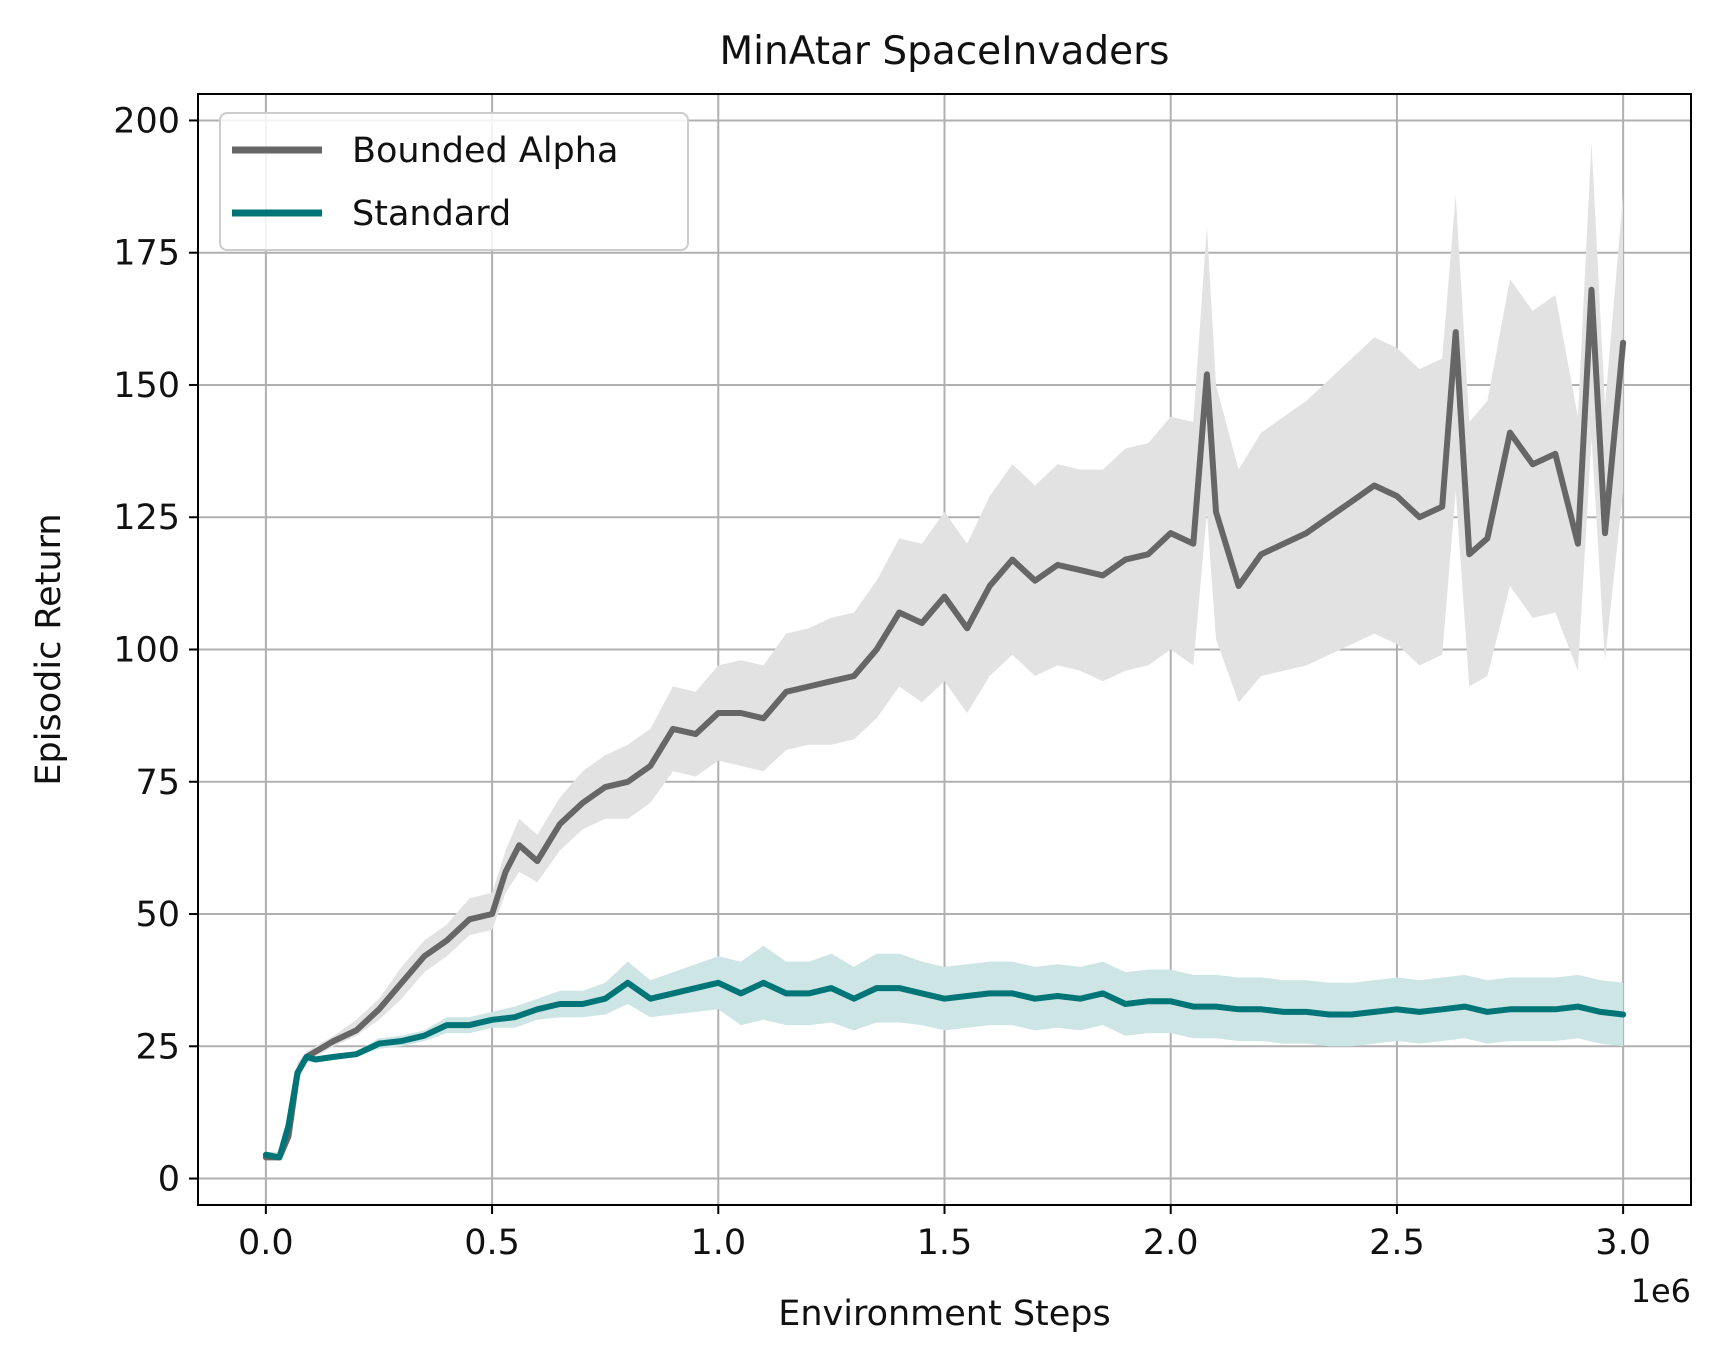 This screenshot has height=1361, width=1715. Describe the element at coordinates (718, 1243) in the screenshot. I see `x-tick-label: 1.0` at that location.